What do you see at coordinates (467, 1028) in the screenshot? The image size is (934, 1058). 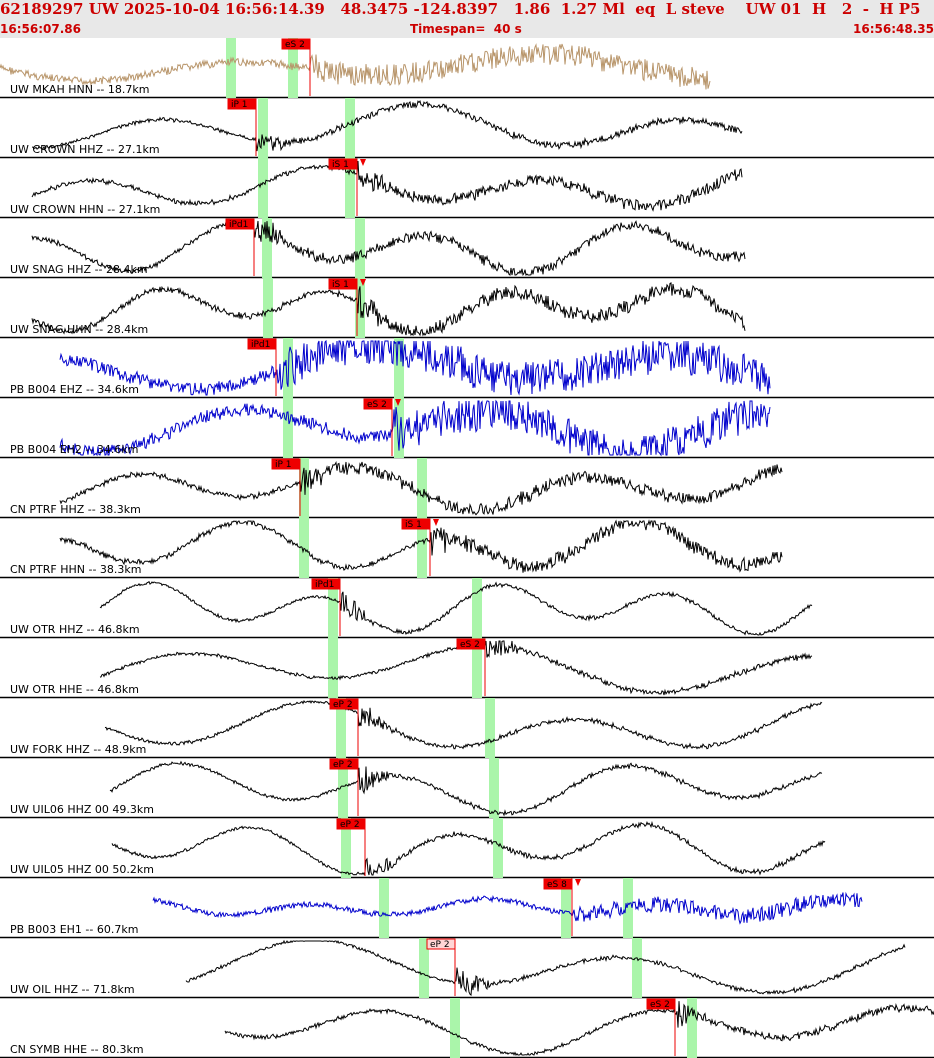 I see `trace-panel: eS 2 CN SYMB HHE -- 80.3km` at bounding box center [467, 1028].